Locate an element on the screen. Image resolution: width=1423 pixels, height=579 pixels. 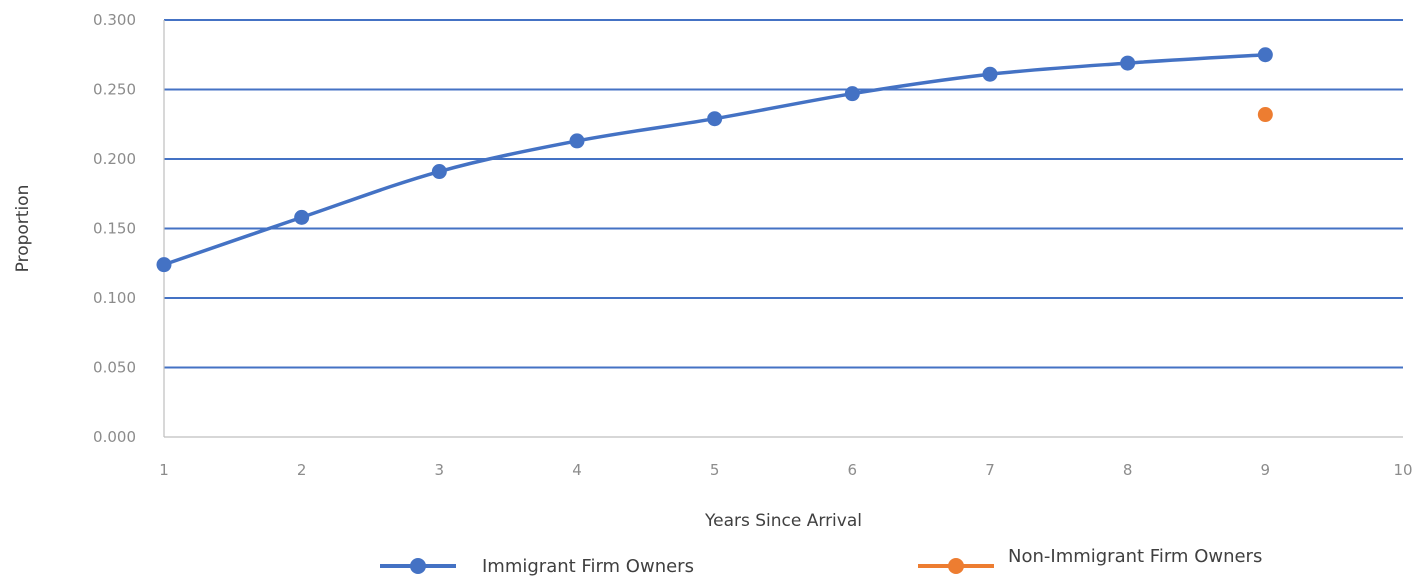
x-tick-label: 5 is located at coordinates (715, 470).